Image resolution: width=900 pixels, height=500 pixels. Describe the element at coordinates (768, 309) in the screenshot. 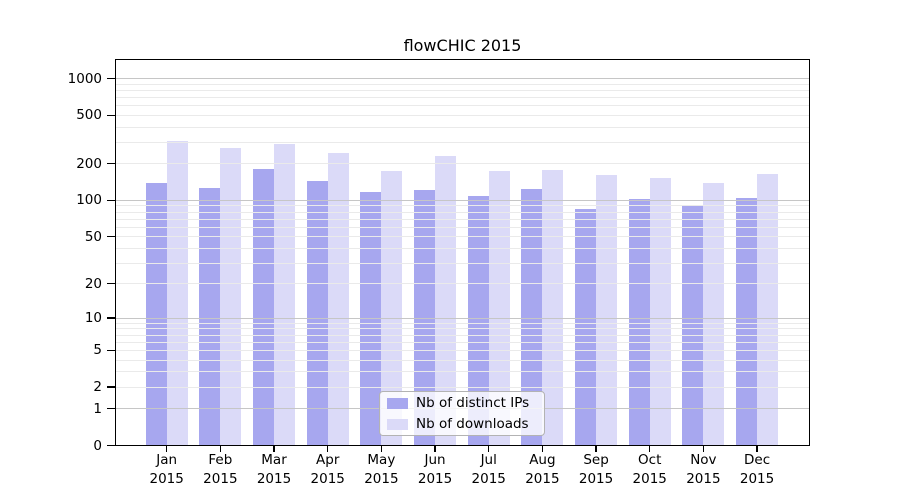

I see `bar-downloads-dec` at that location.